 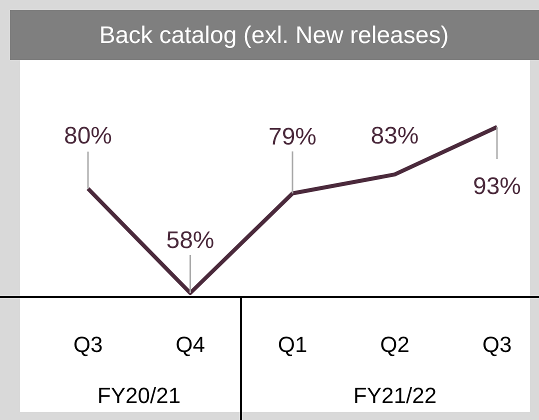 I want to click on text: FY21/22, so click(x=395, y=395).